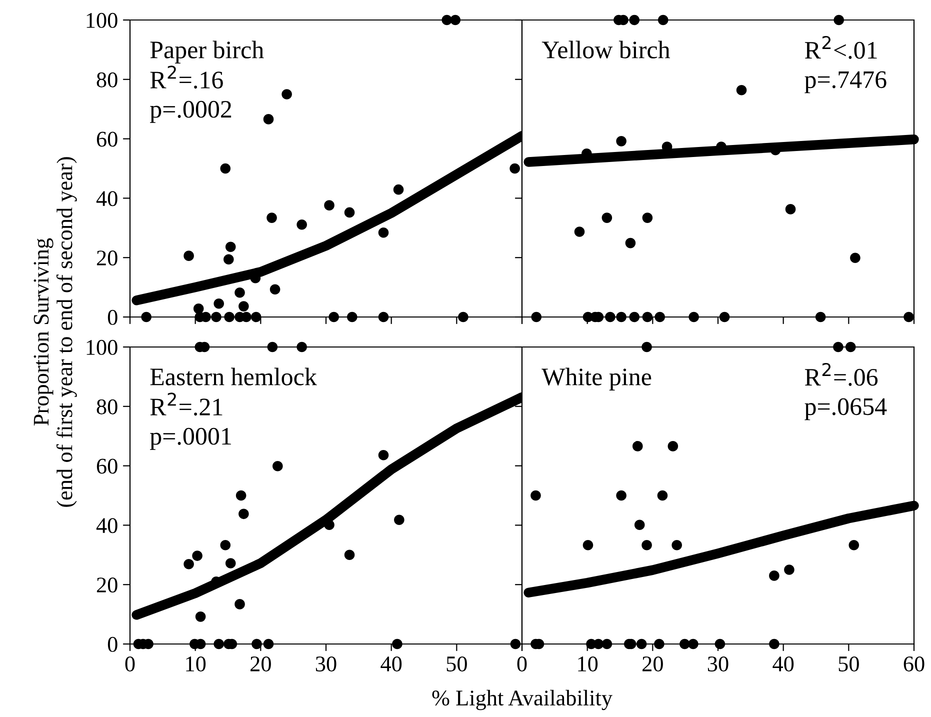 The width and height of the screenshot is (931, 717). What do you see at coordinates (190, 439) in the screenshot?
I see `annotation: p=.0001` at bounding box center [190, 439].